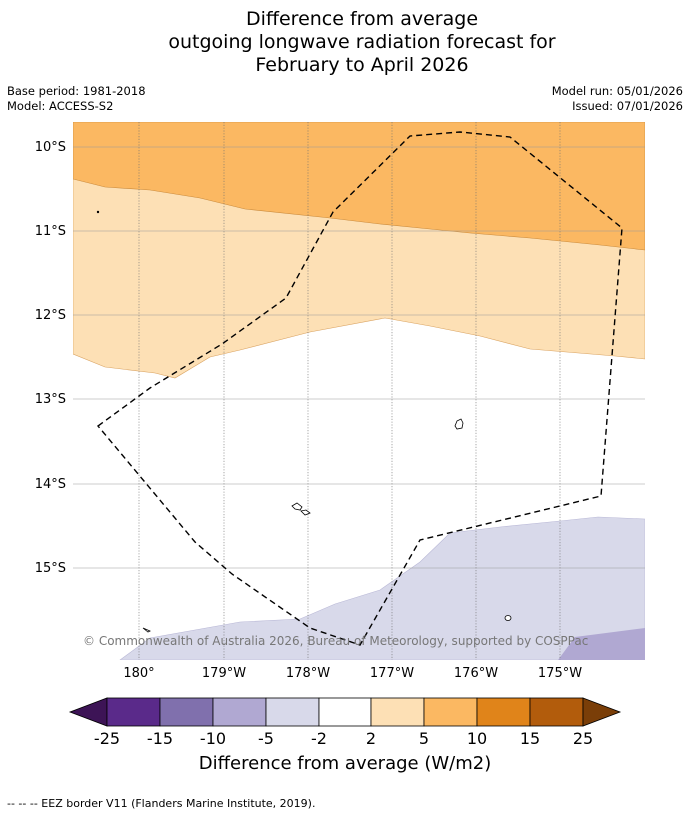  What do you see at coordinates (382, 588) in the screenshot?
I see `anomaly-band-minus5-to-minus2` at bounding box center [382, 588].